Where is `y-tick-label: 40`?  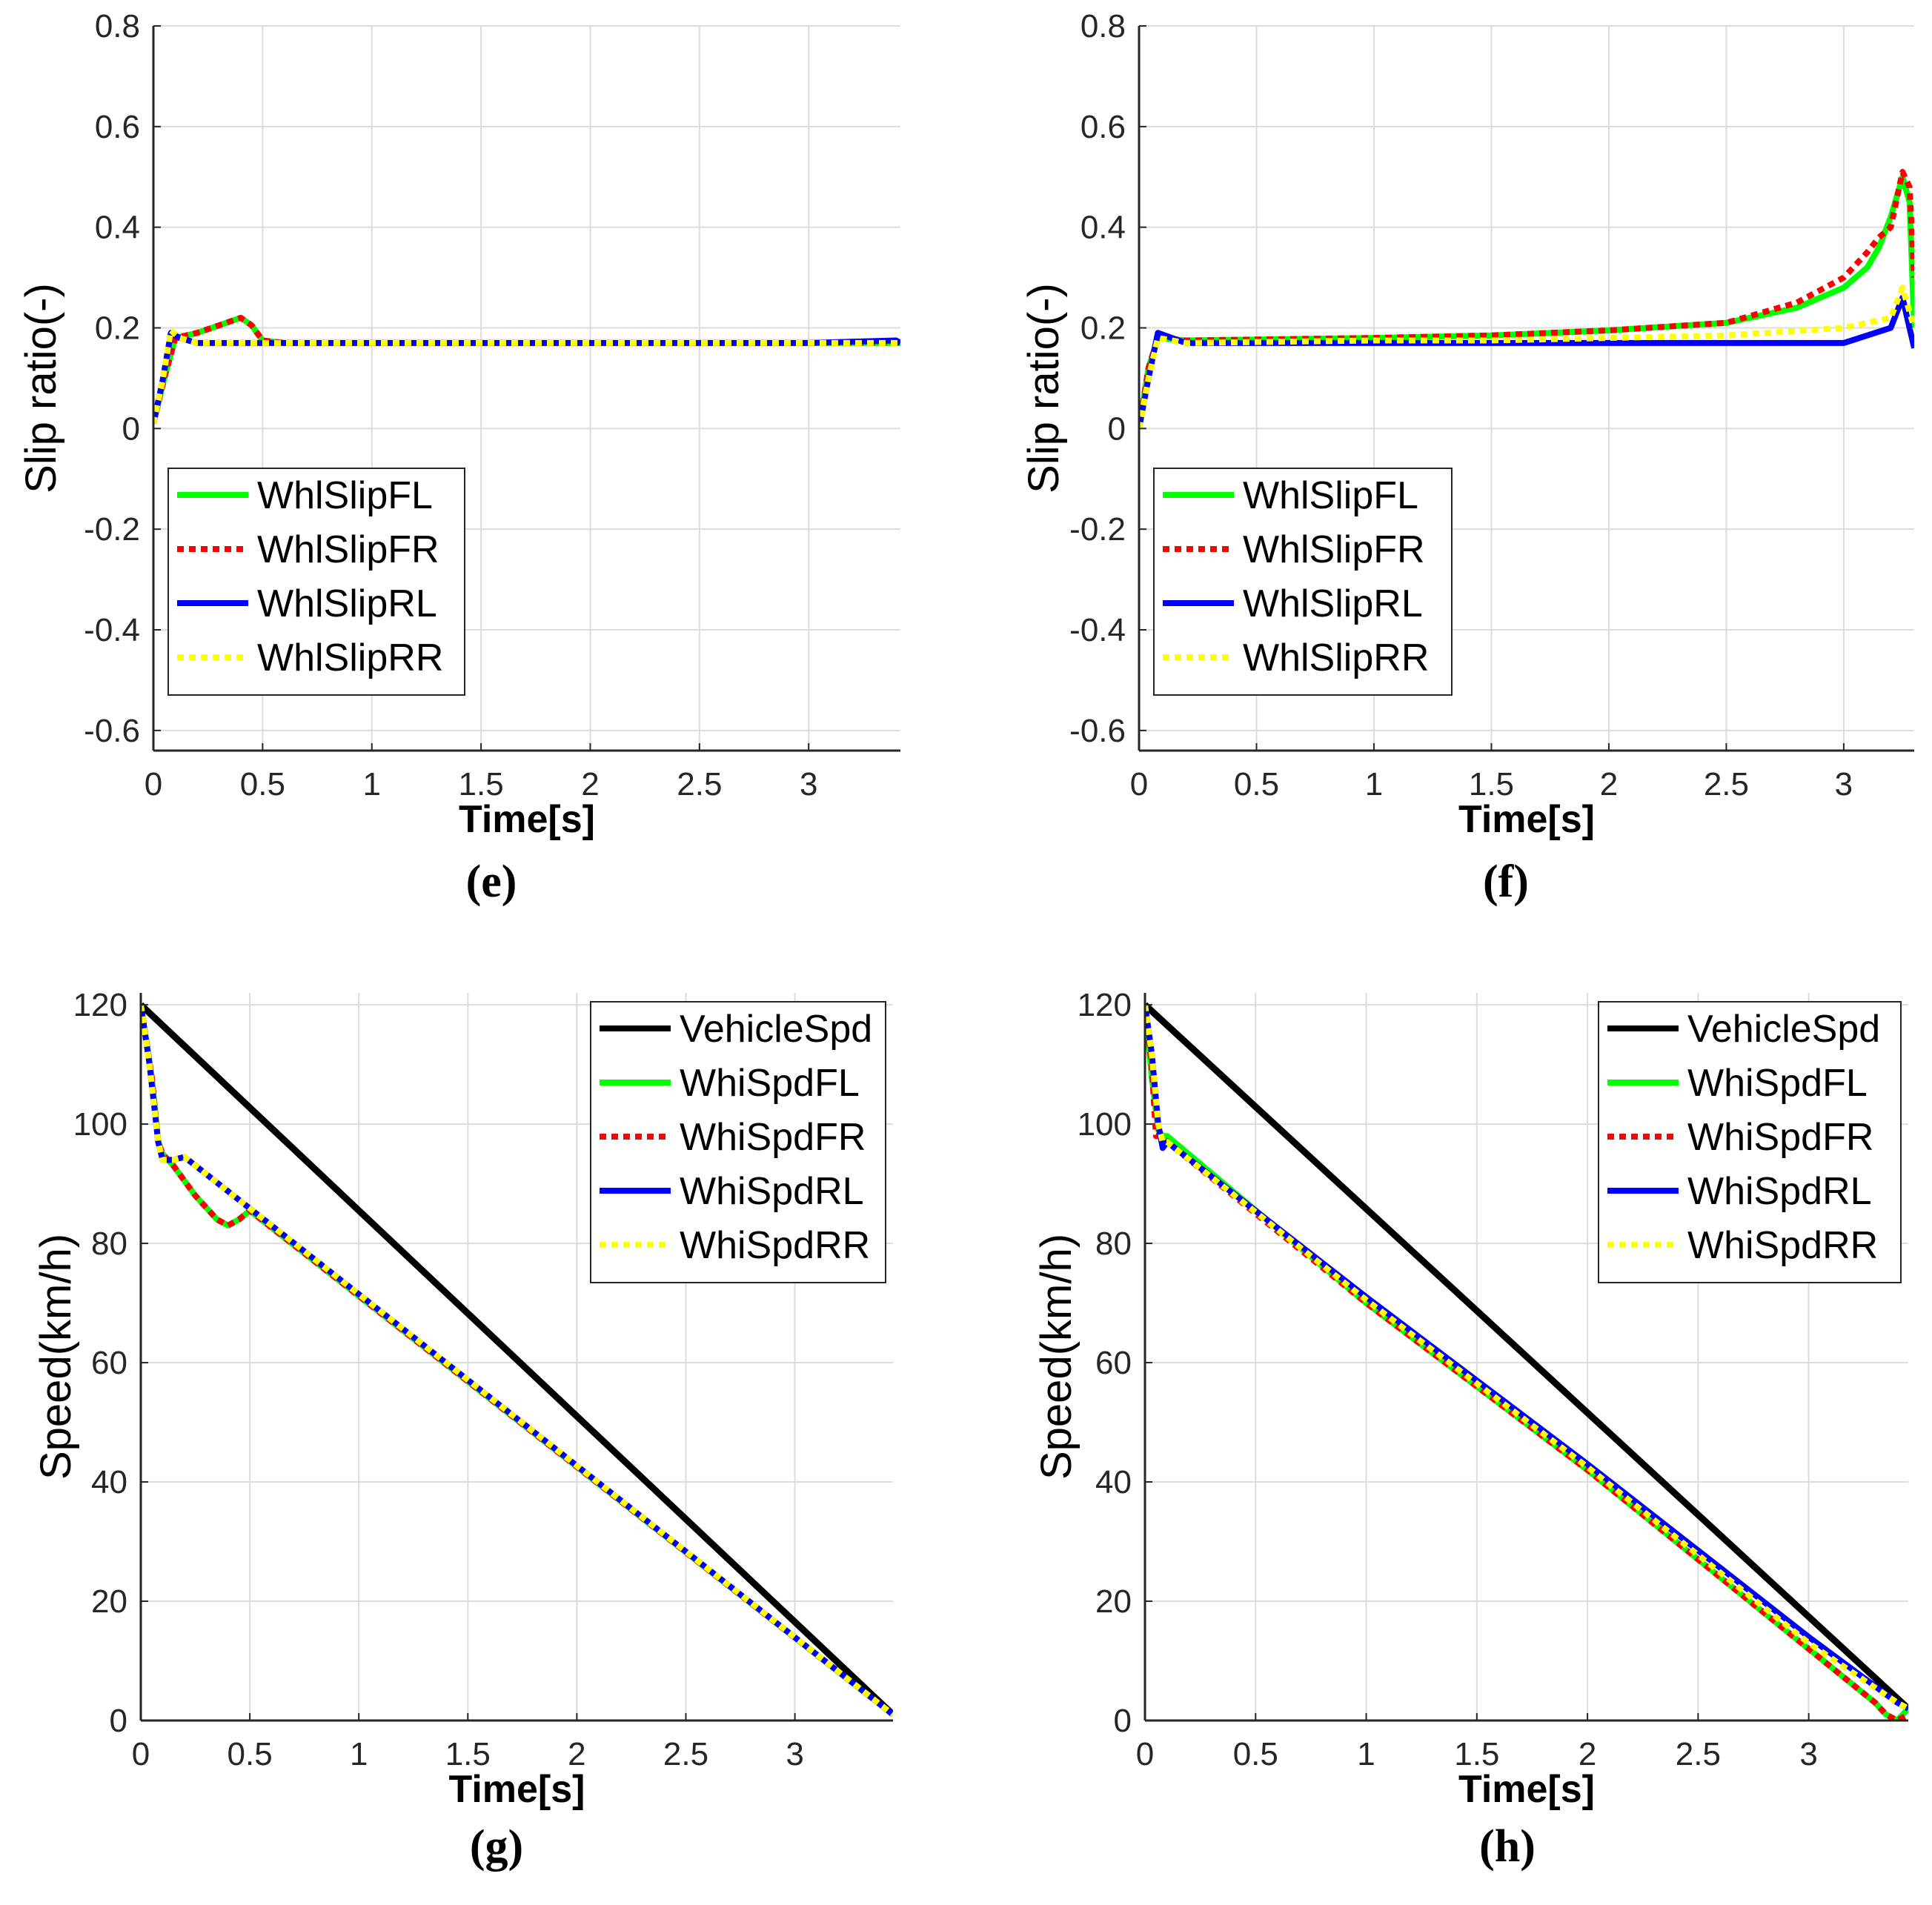
y-tick-label: 40 is located at coordinates (1113, 1482).